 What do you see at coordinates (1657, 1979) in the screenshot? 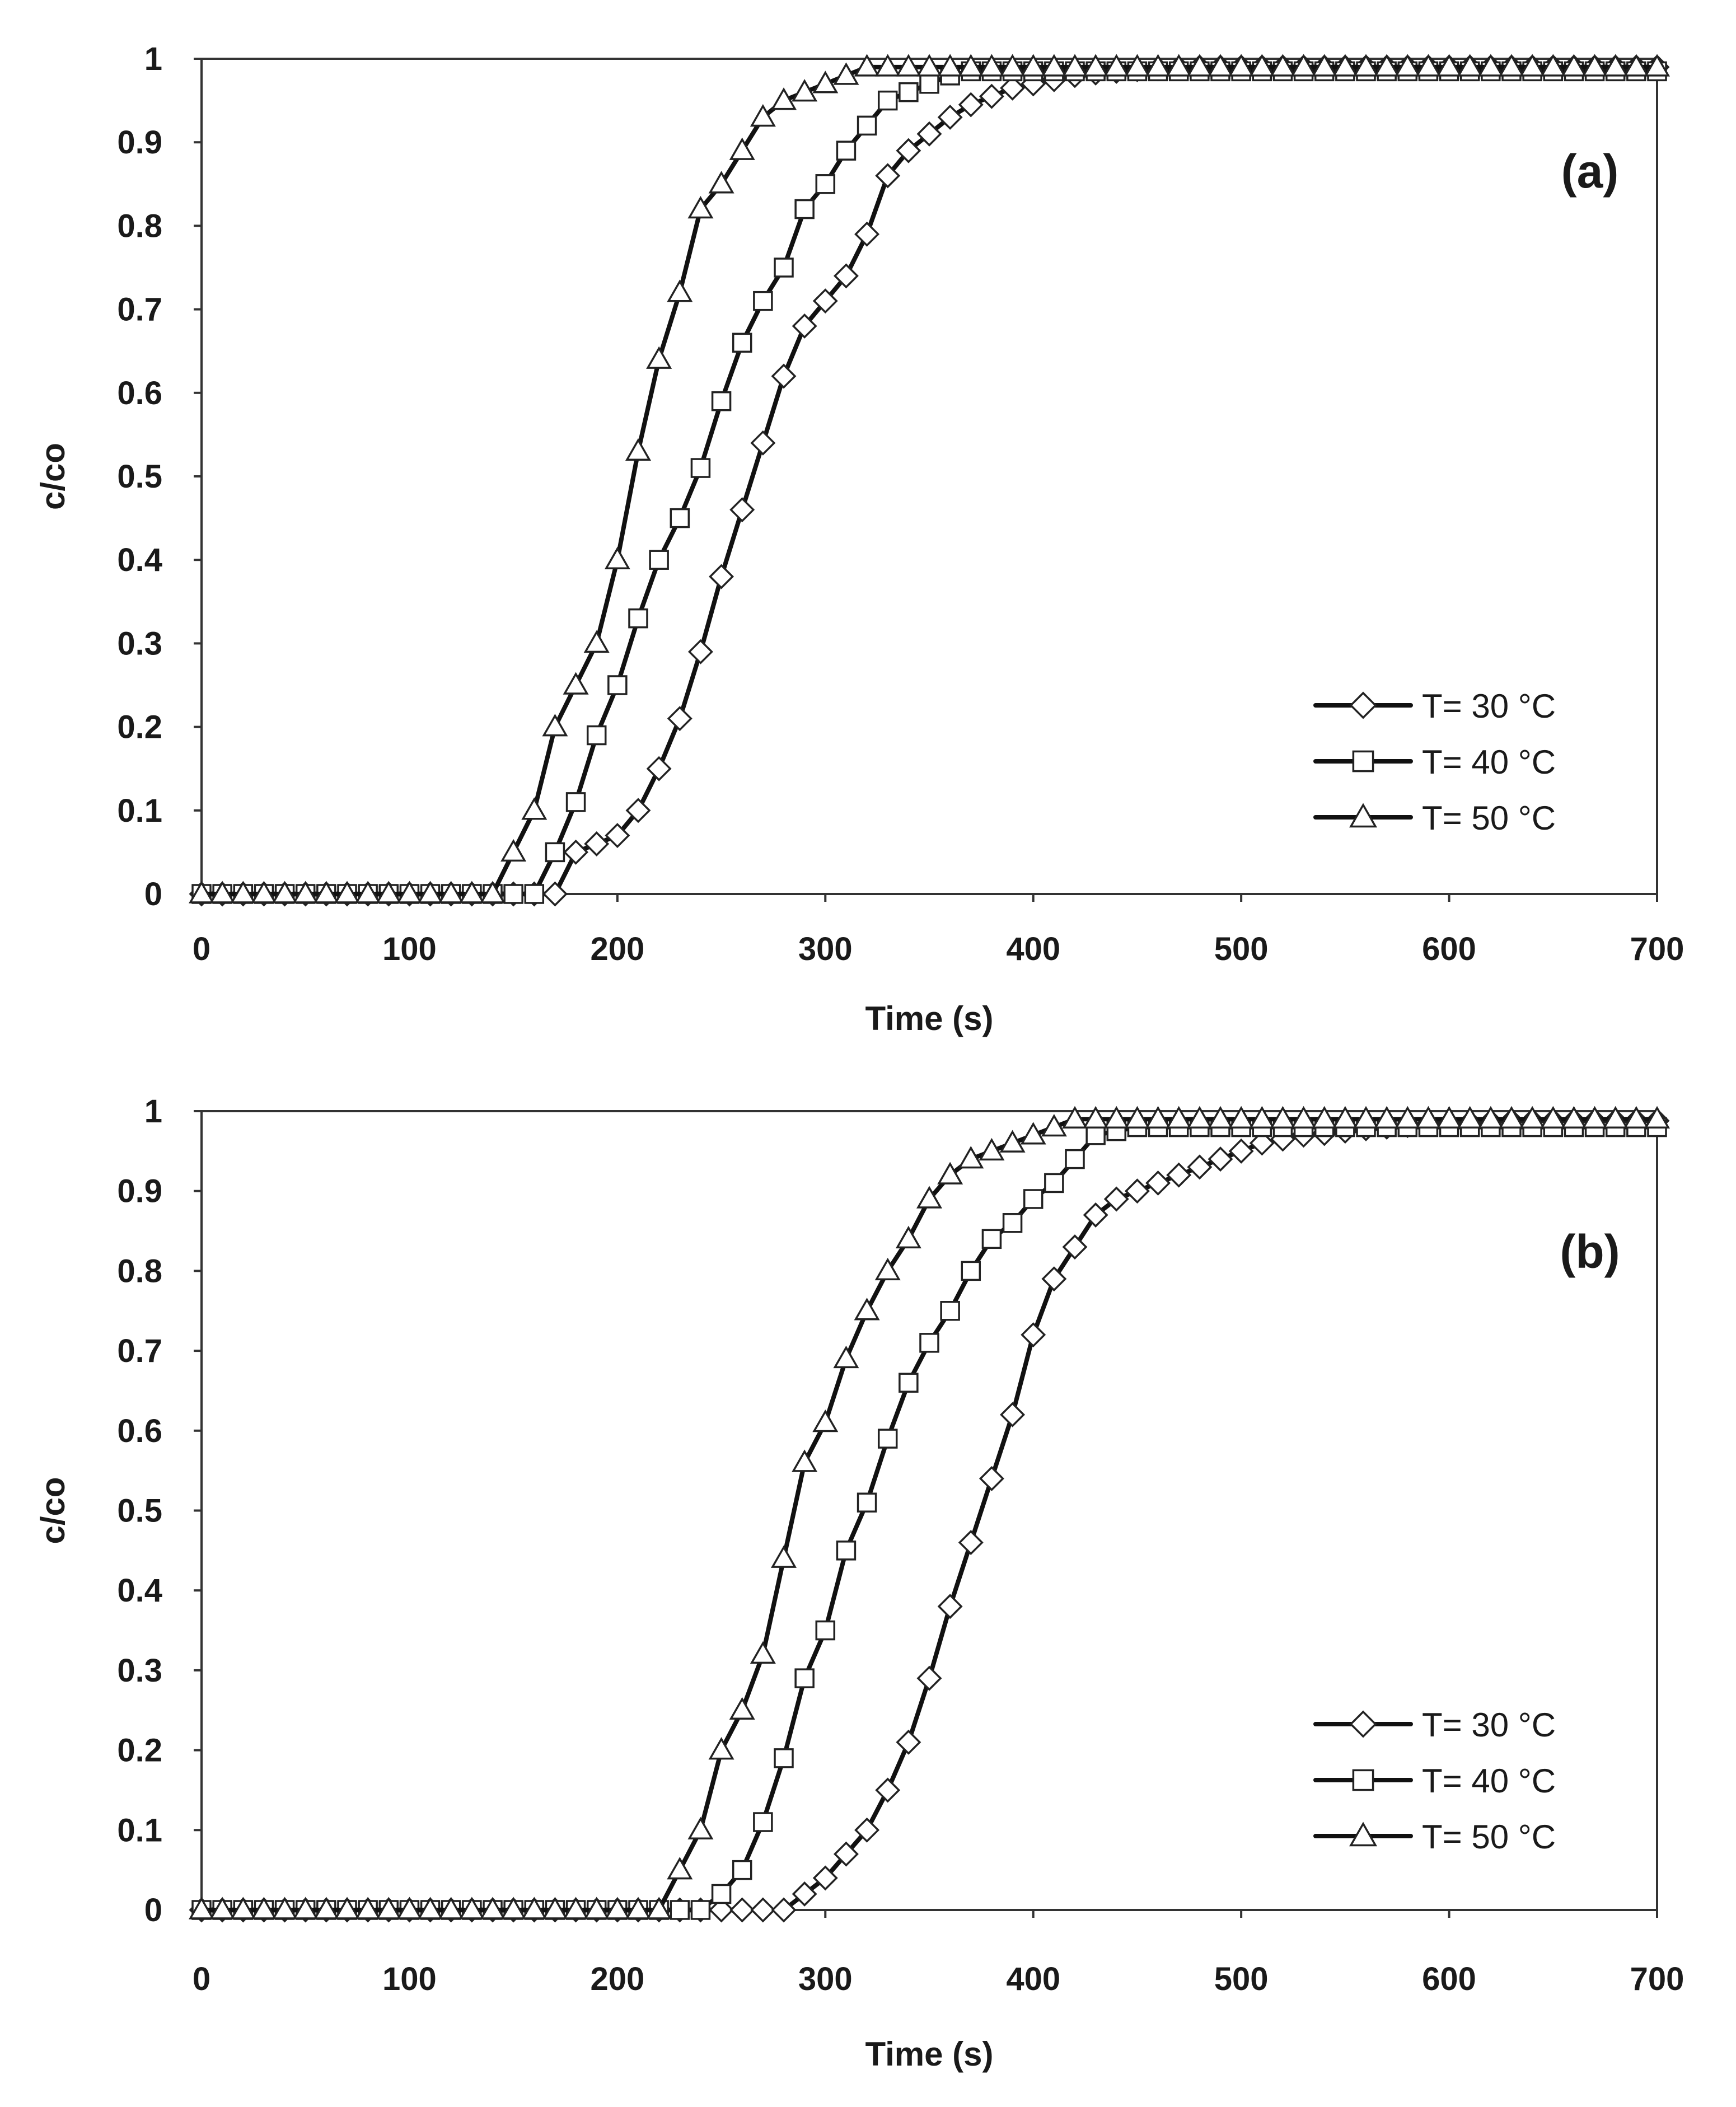
I see `x-tick-label: 700` at bounding box center [1657, 1979].